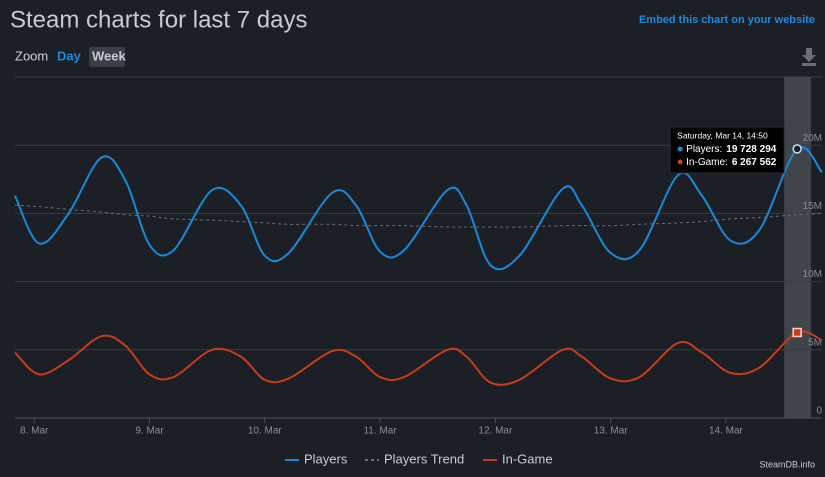  What do you see at coordinates (819, 411) in the screenshot?
I see `y-tick-label: 0` at bounding box center [819, 411].